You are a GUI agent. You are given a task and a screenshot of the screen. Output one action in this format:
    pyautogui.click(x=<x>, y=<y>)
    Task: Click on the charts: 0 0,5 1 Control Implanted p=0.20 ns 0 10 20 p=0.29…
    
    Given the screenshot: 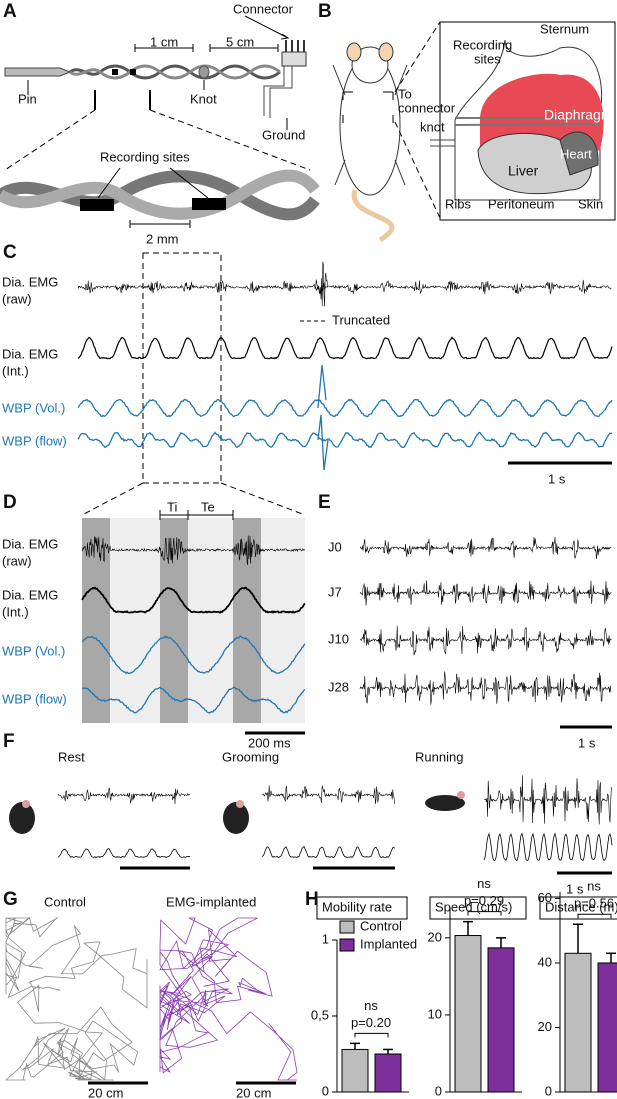 What is the action you would take?
    pyautogui.click(x=464, y=987)
    